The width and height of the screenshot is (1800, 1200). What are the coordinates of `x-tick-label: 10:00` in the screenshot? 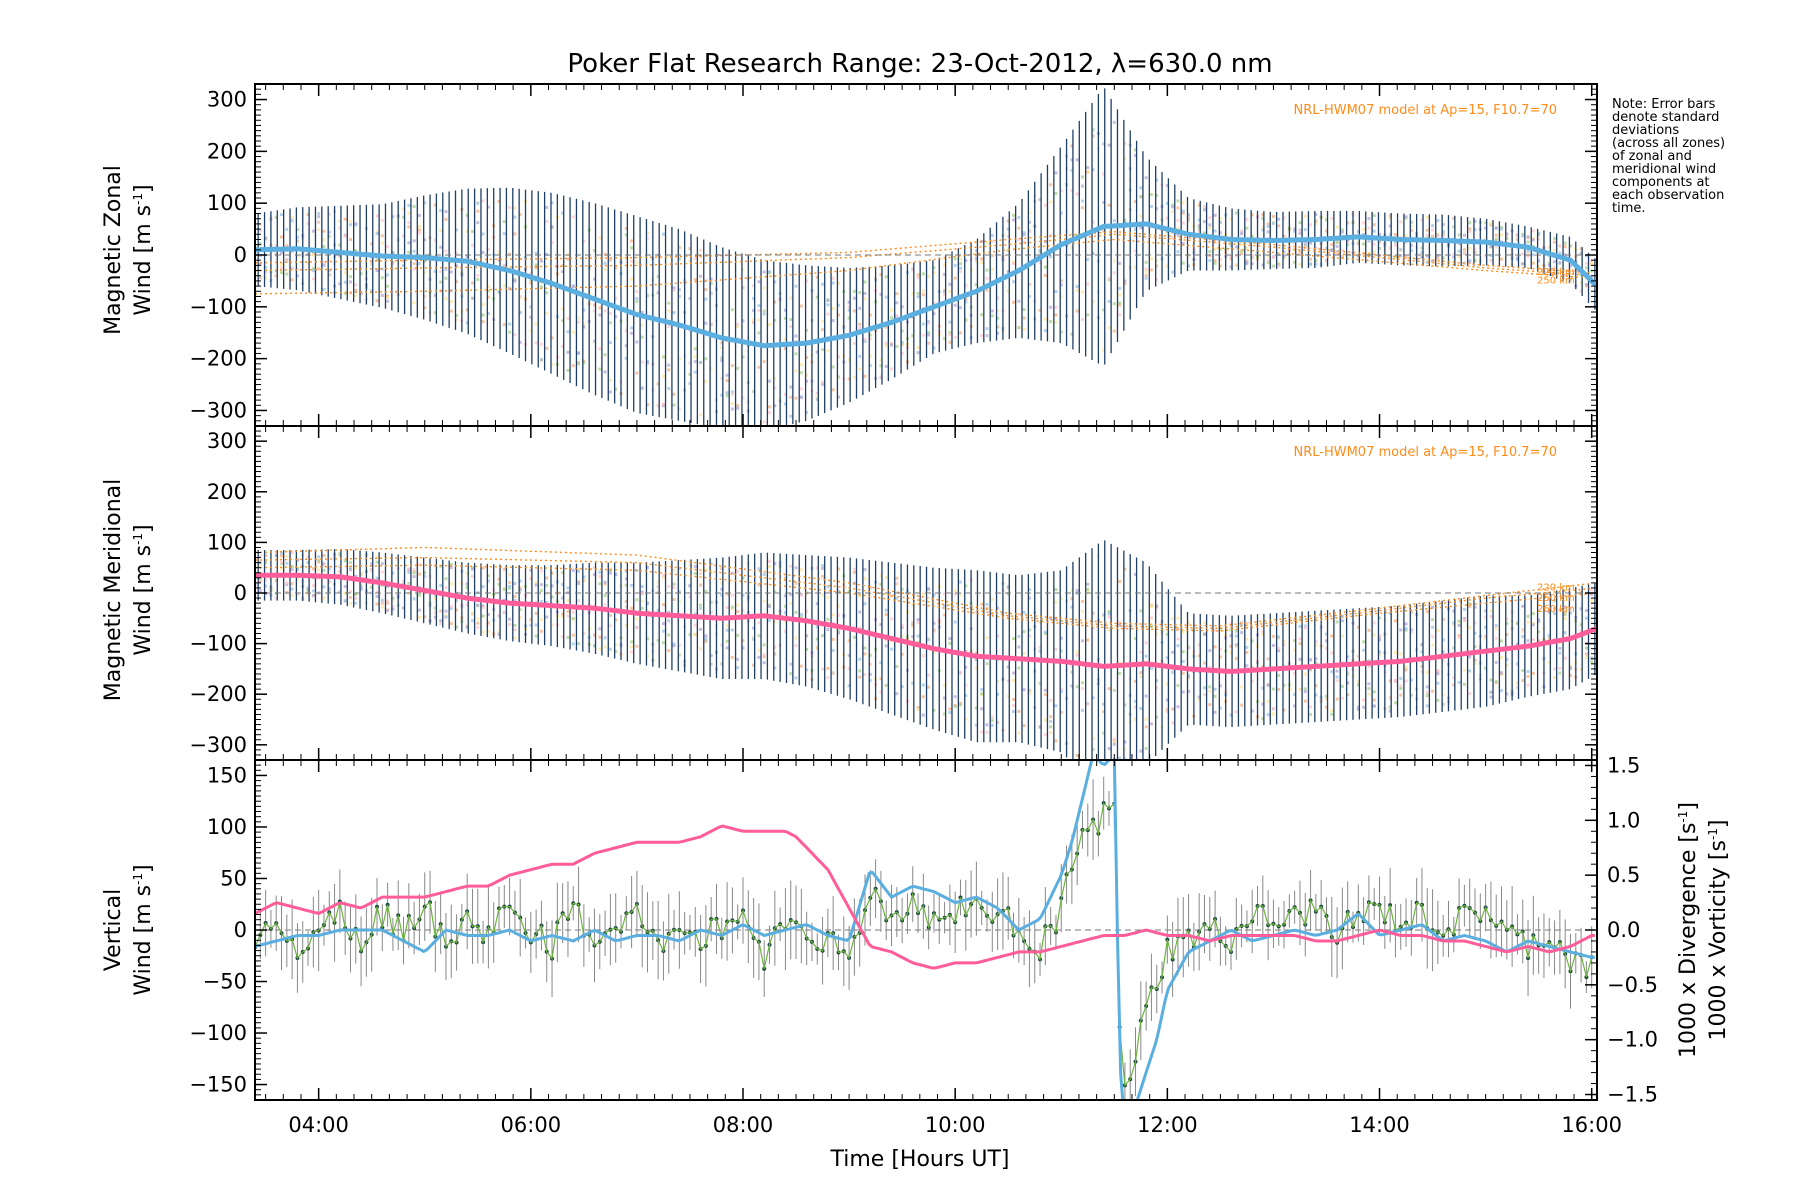 It's located at (955, 1125).